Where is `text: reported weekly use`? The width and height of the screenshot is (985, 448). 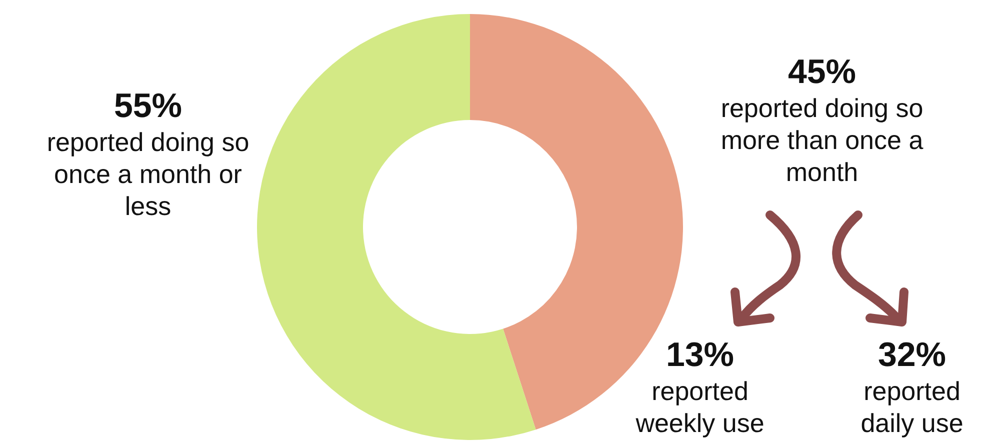
text: reported weekly use is located at coordinates (700, 407).